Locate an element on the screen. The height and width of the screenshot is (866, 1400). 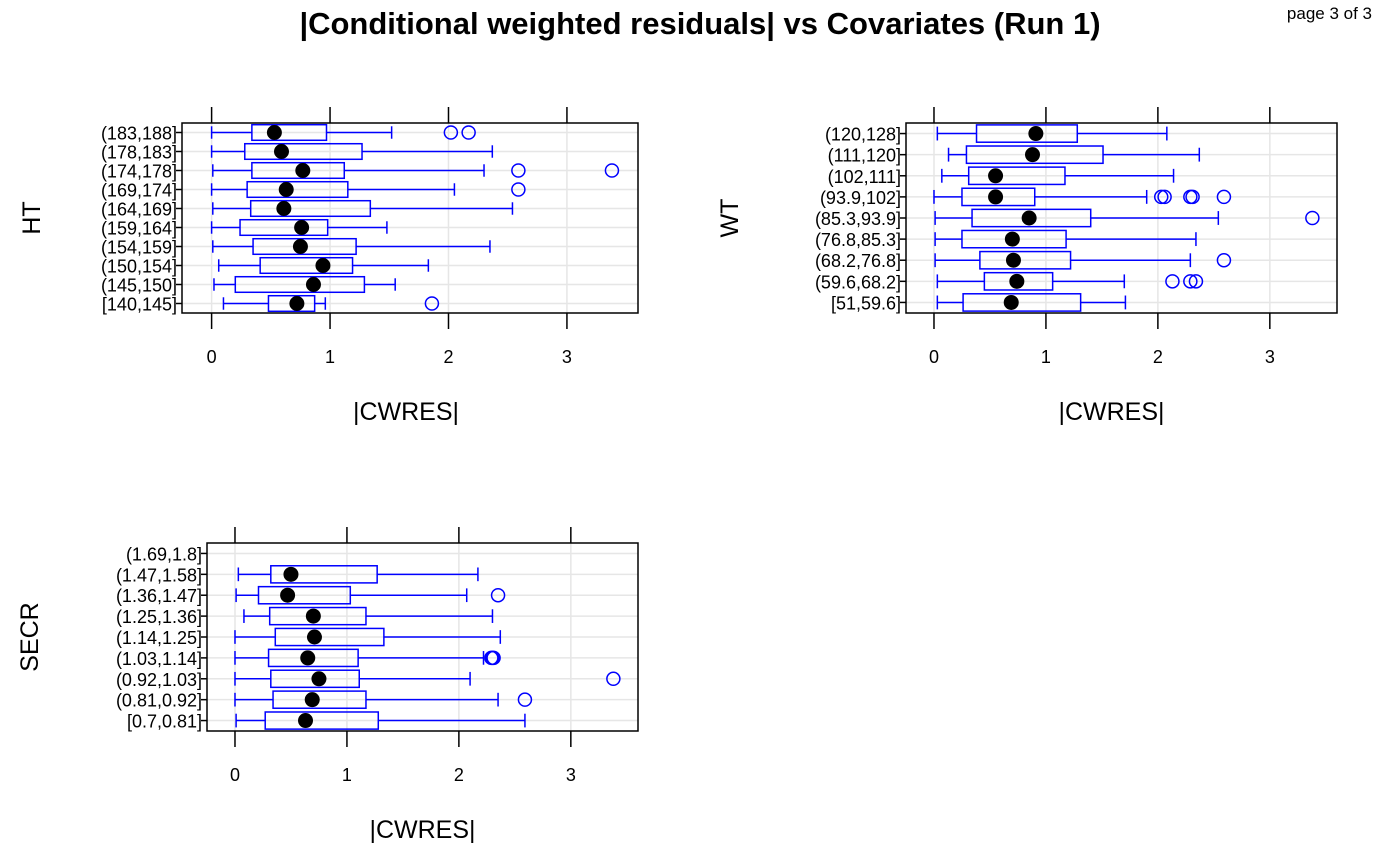
category-label: (1.03,1.14] is located at coordinates (159, 659).